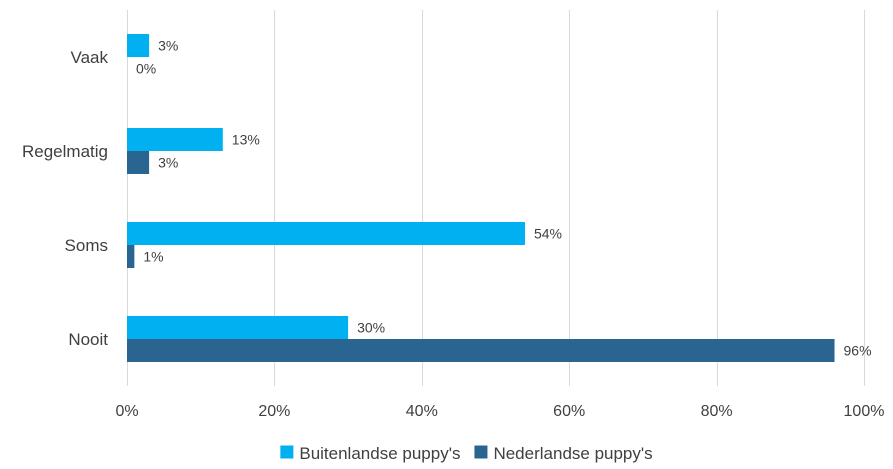 The height and width of the screenshot is (469, 893). I want to click on data-label: 1%, so click(153, 257).